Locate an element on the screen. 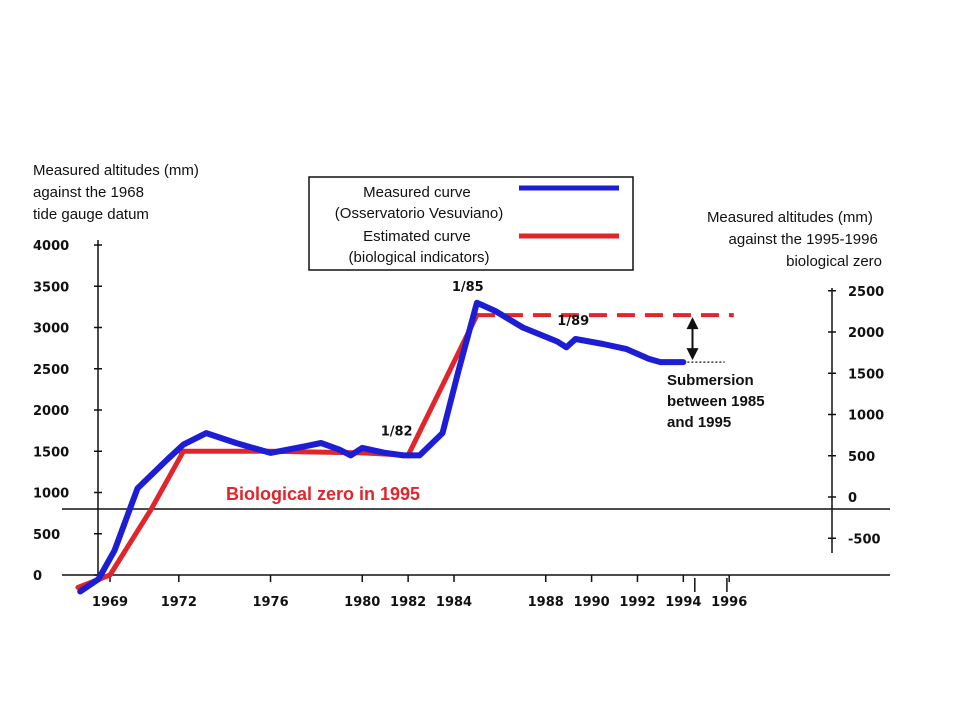 This screenshot has width=960, height=720. right-tick-label: 1500 is located at coordinates (866, 374).